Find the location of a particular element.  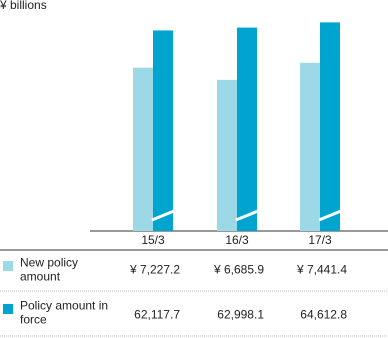

legend-label: Policy amount in force is located at coordinates (64, 313).